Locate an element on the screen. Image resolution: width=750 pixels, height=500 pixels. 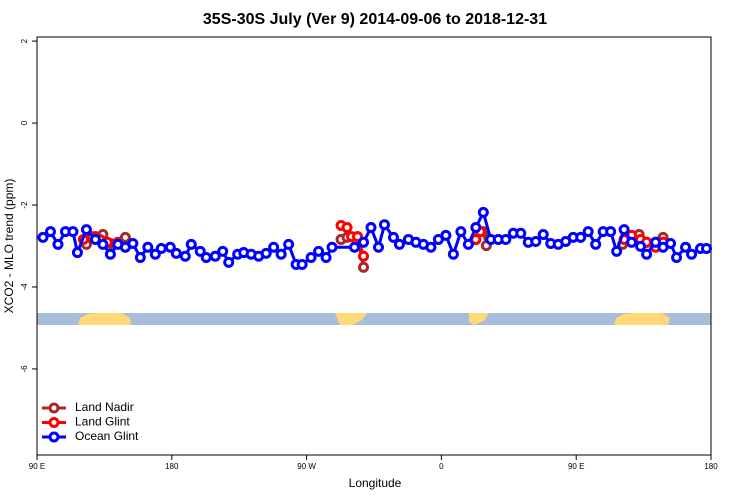
map-strip is located at coordinates (374, 319).